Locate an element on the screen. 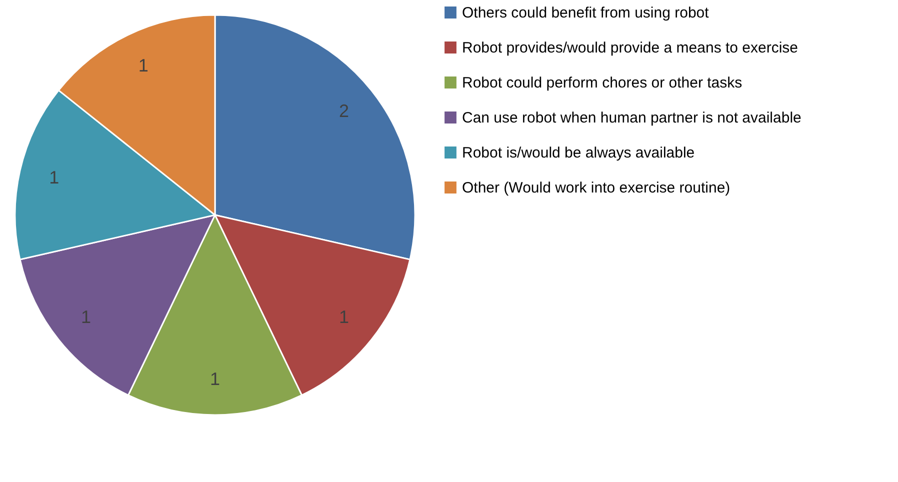 This screenshot has height=482, width=898. legend-label: Can use robot when human partner is not available is located at coordinates (632, 118).